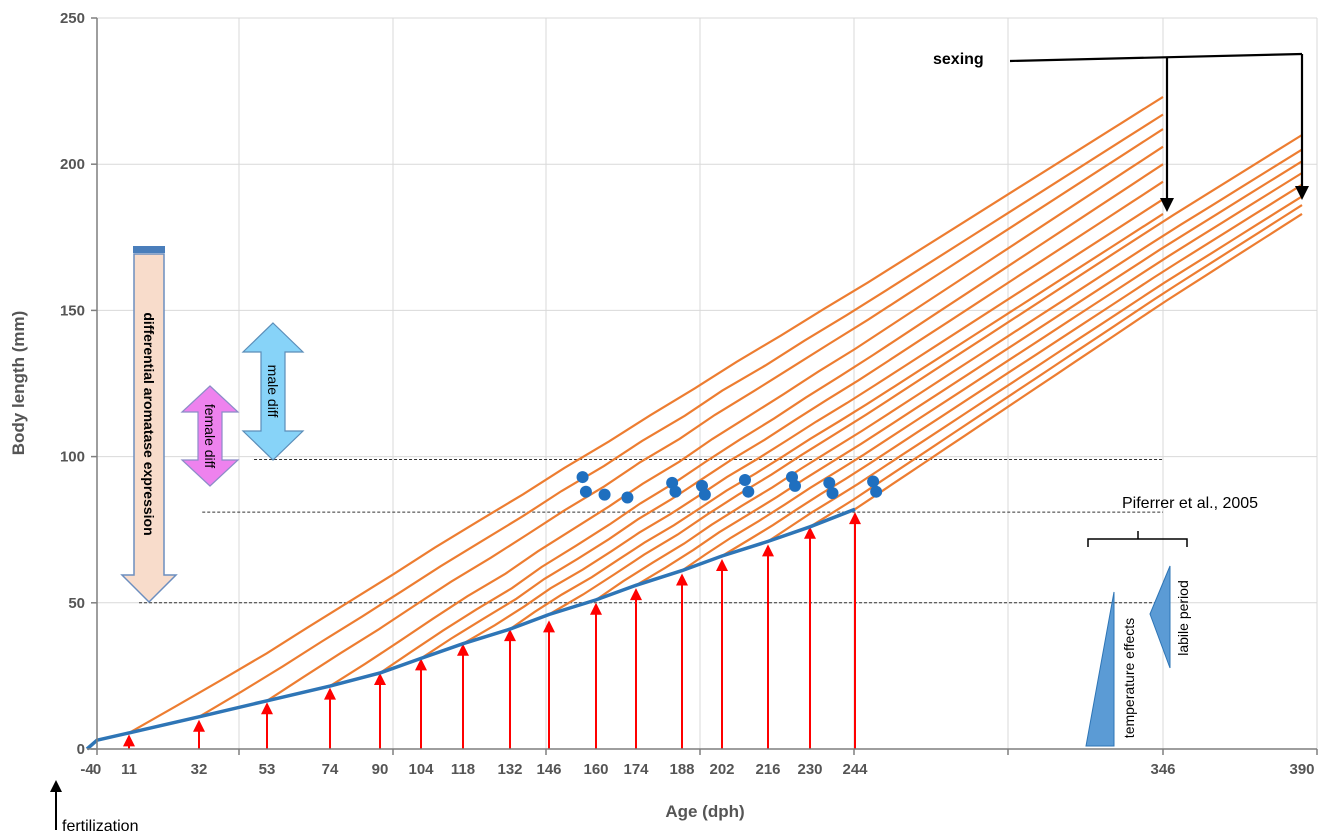  I want to click on sexing-label: sexing, so click(958, 59).